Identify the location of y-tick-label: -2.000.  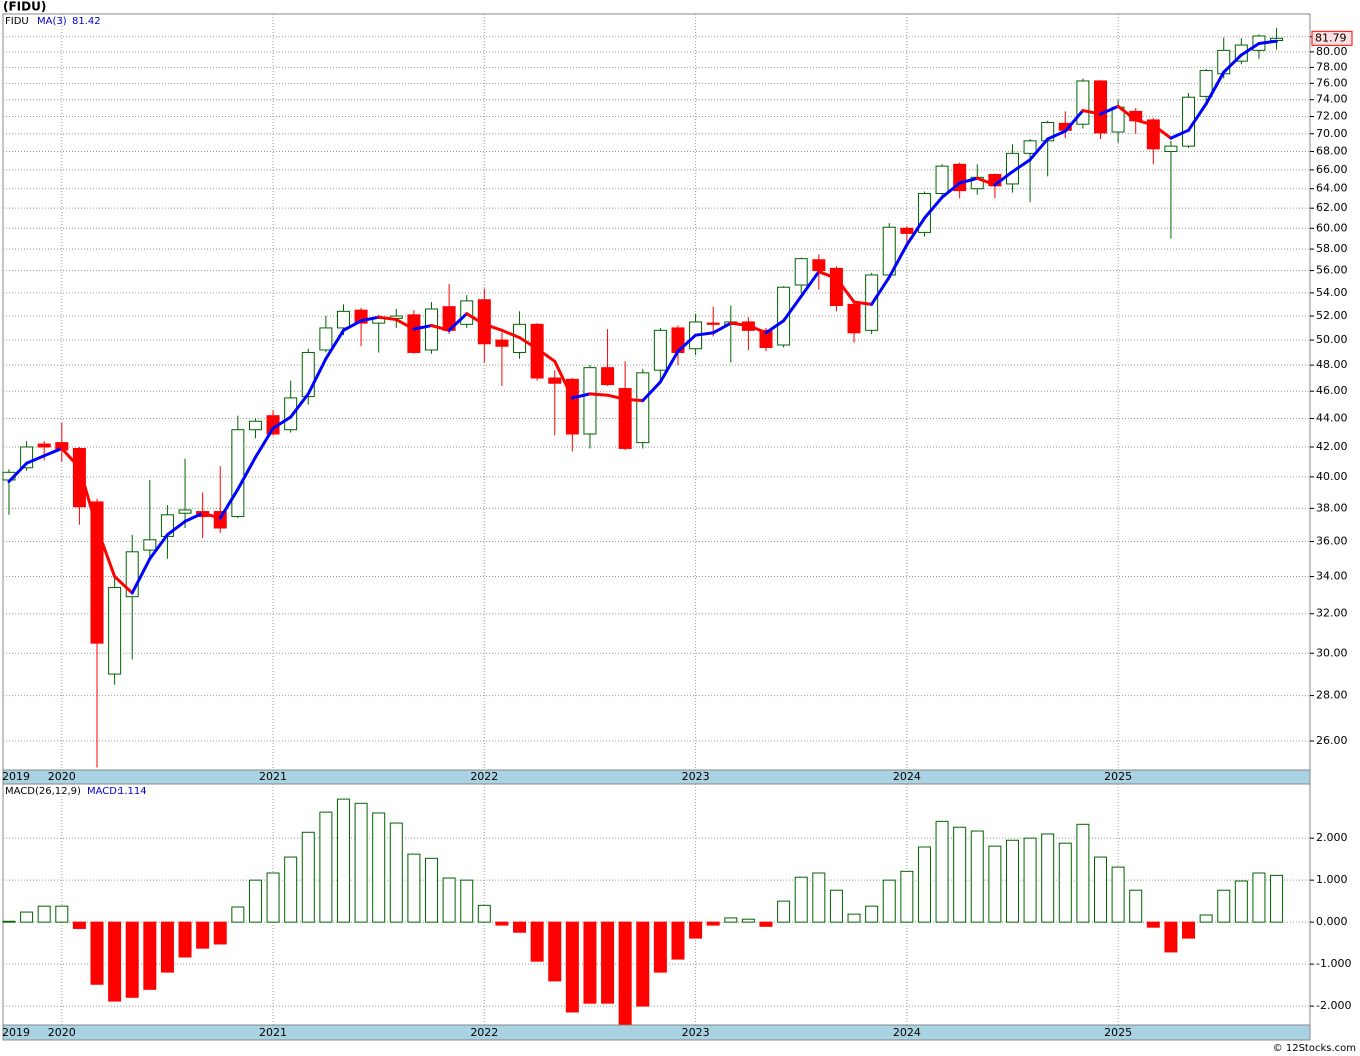
(1333, 1005).